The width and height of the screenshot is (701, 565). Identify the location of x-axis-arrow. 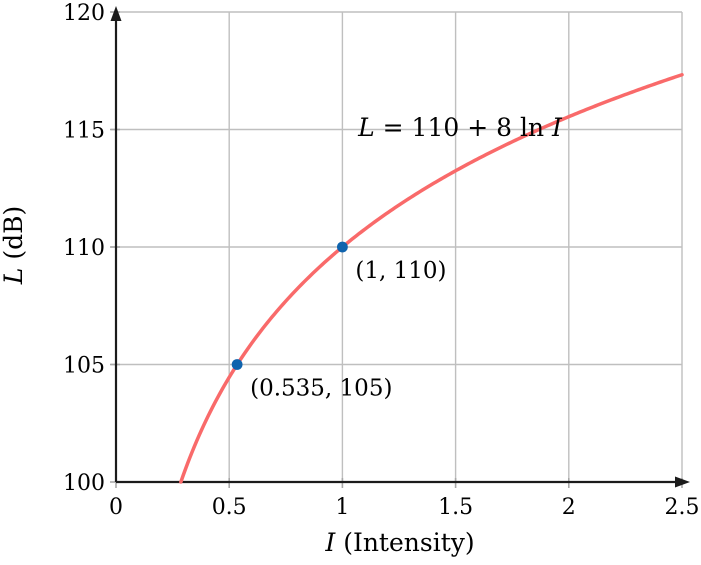
(682, 482).